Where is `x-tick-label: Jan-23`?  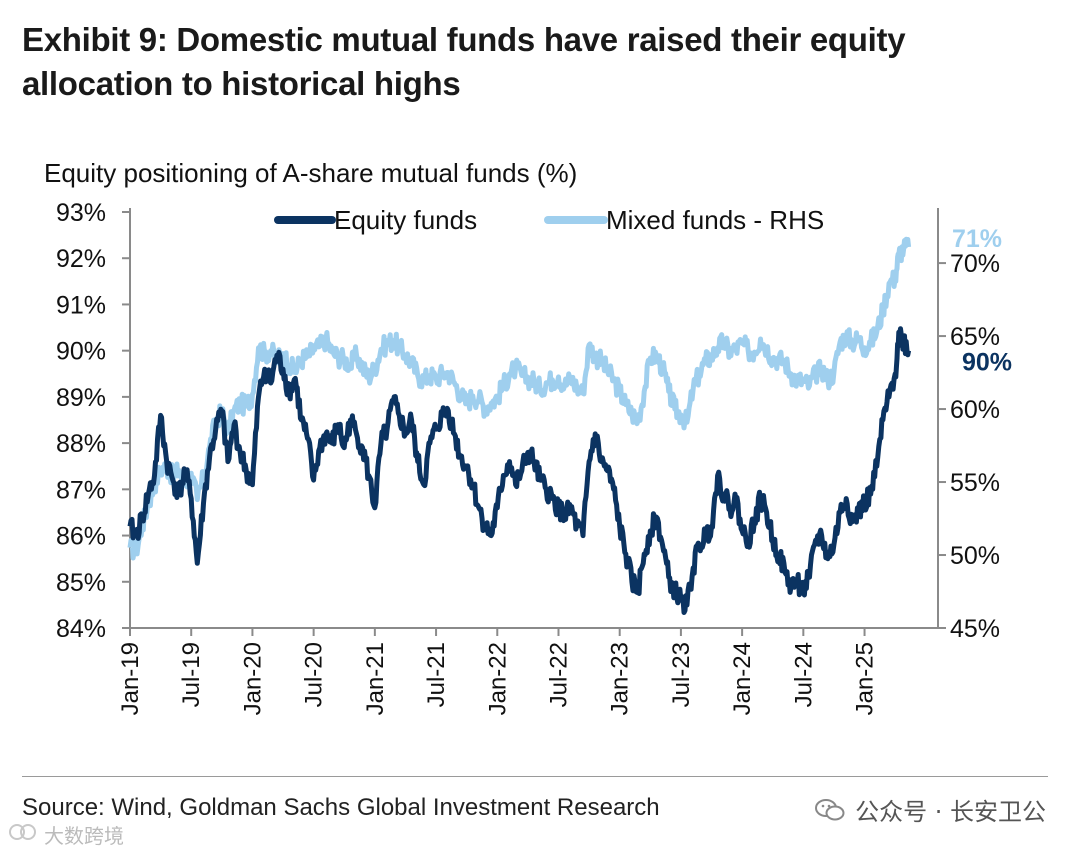 x-tick-label: Jan-23 is located at coordinates (620, 678).